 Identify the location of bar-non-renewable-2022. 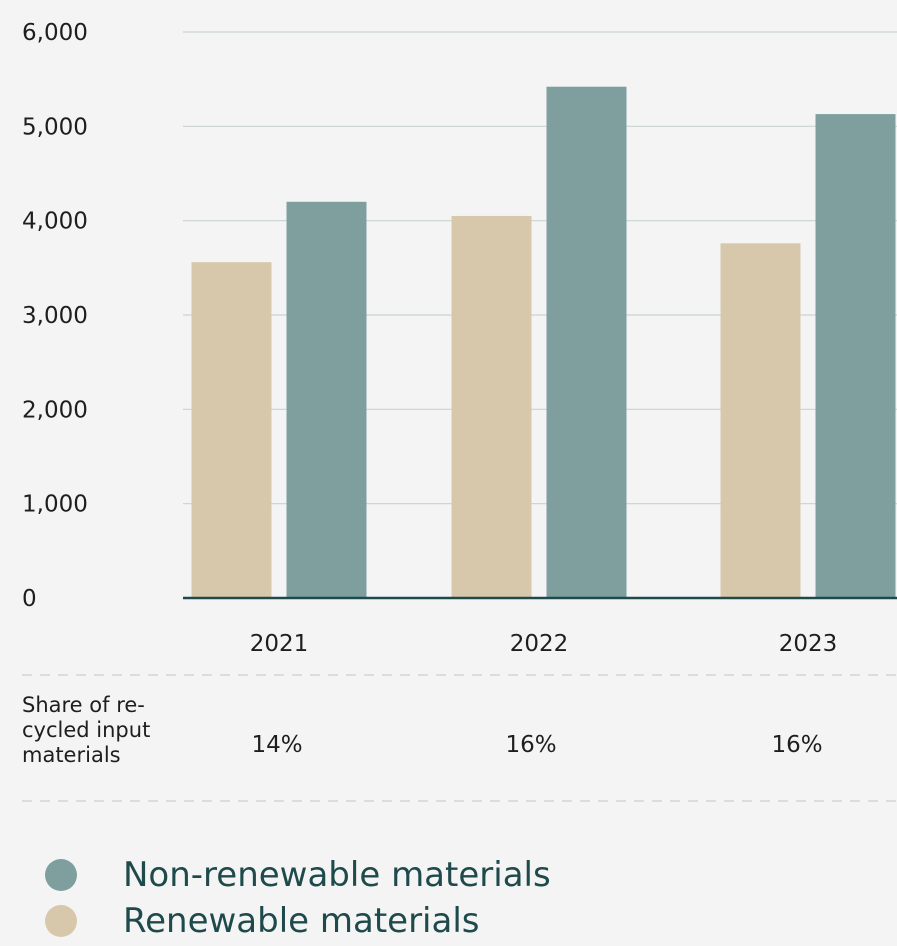
(586, 342).